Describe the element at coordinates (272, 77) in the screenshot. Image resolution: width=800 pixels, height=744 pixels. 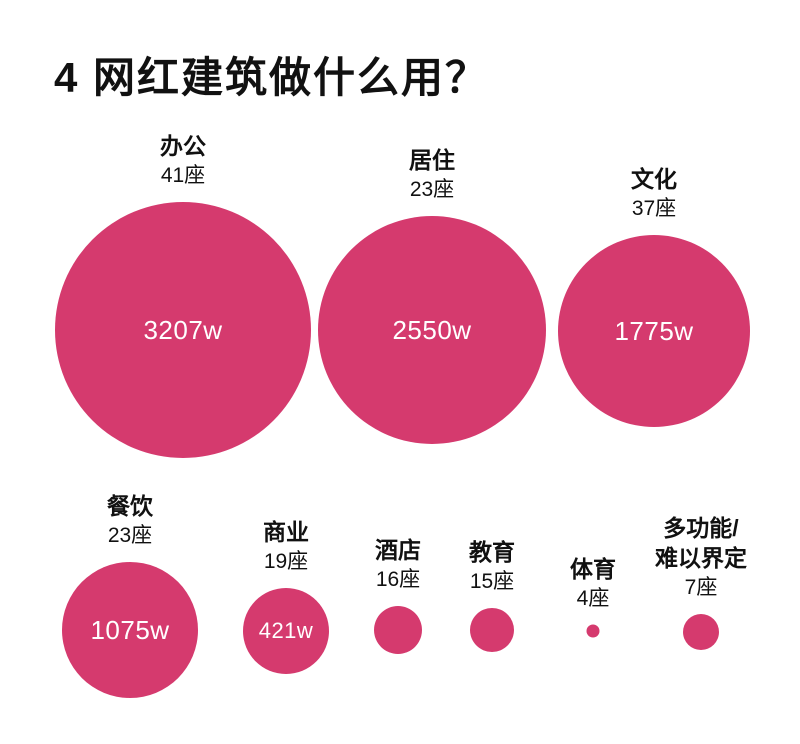
I see `chart-title: 4 网红建筑做什么用？` at that location.